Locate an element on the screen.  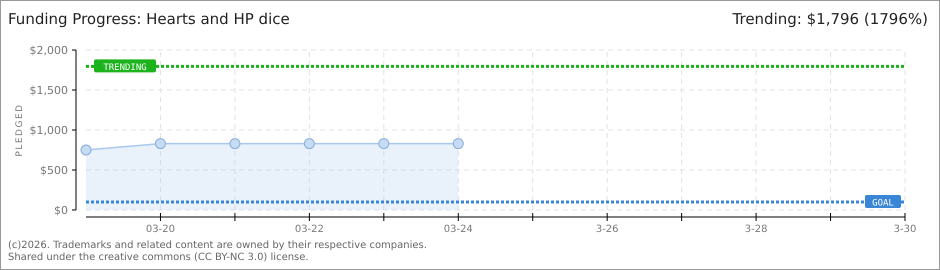
x-tick-label: 03-22 is located at coordinates (309, 229).